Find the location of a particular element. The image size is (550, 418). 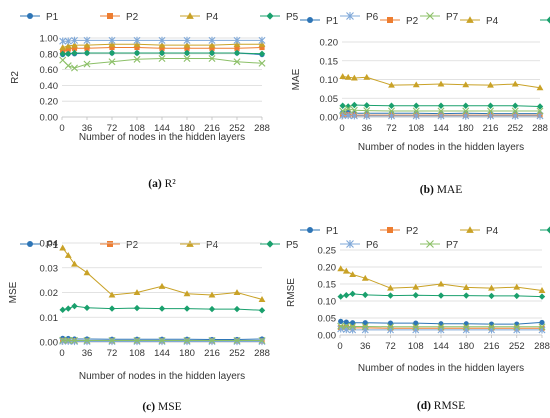

caption: (c) MSE is located at coordinates (161, 407).